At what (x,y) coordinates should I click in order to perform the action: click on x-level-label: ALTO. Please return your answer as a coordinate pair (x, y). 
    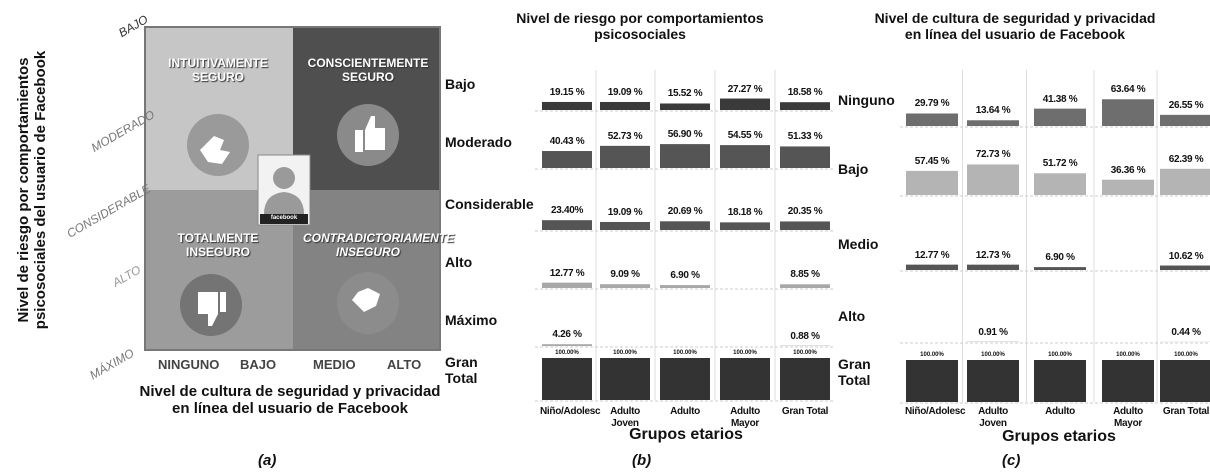
    Looking at the image, I should click on (404, 364).